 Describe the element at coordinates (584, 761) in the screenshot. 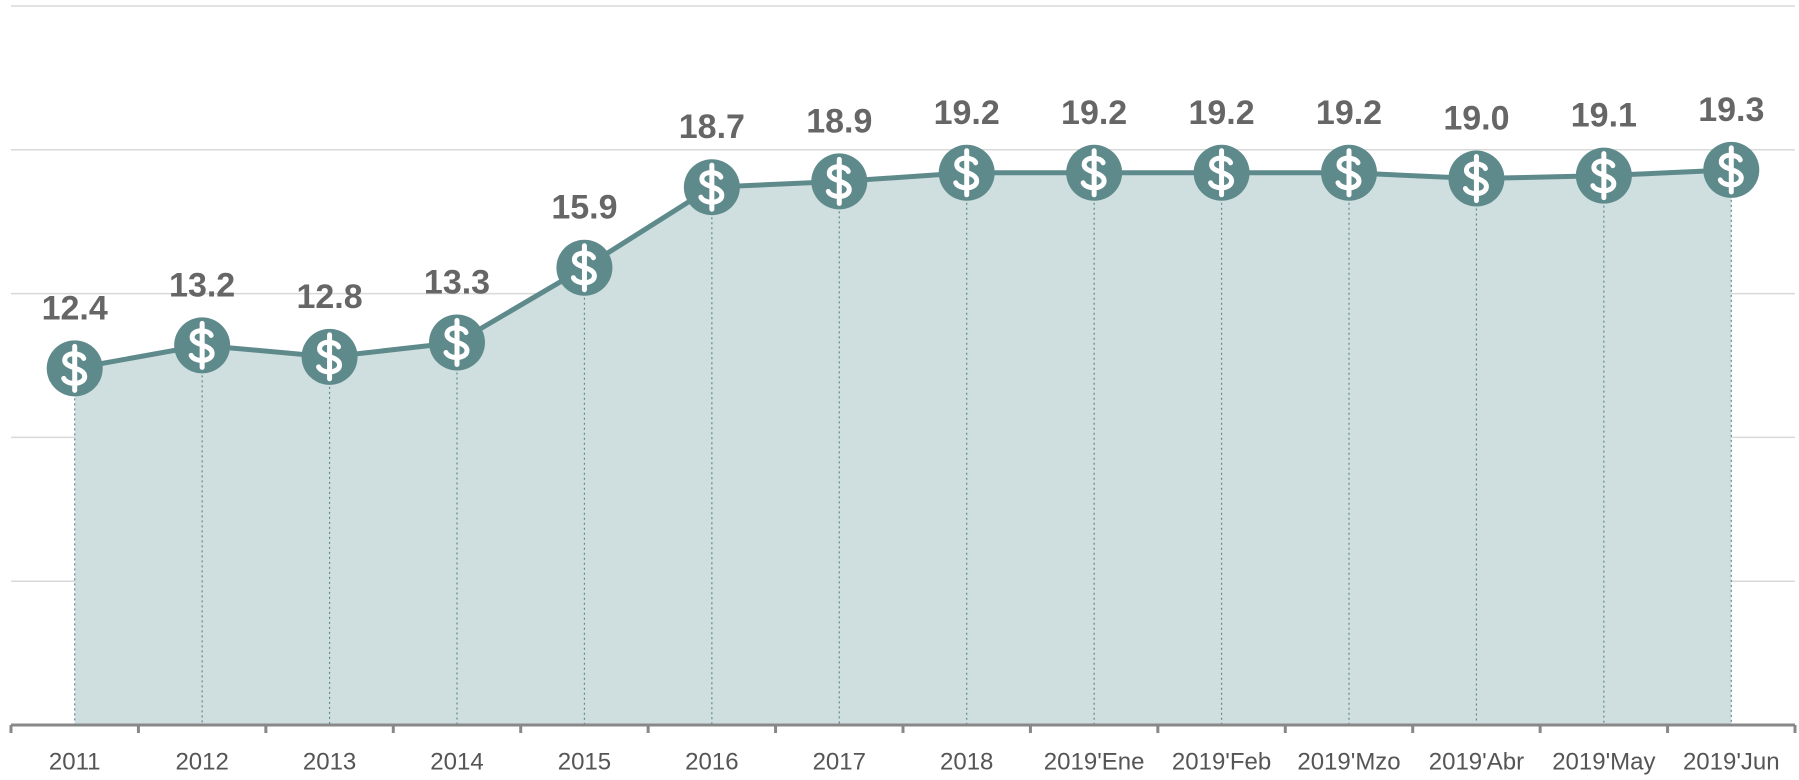

I see `x-tick-label: 2015` at that location.